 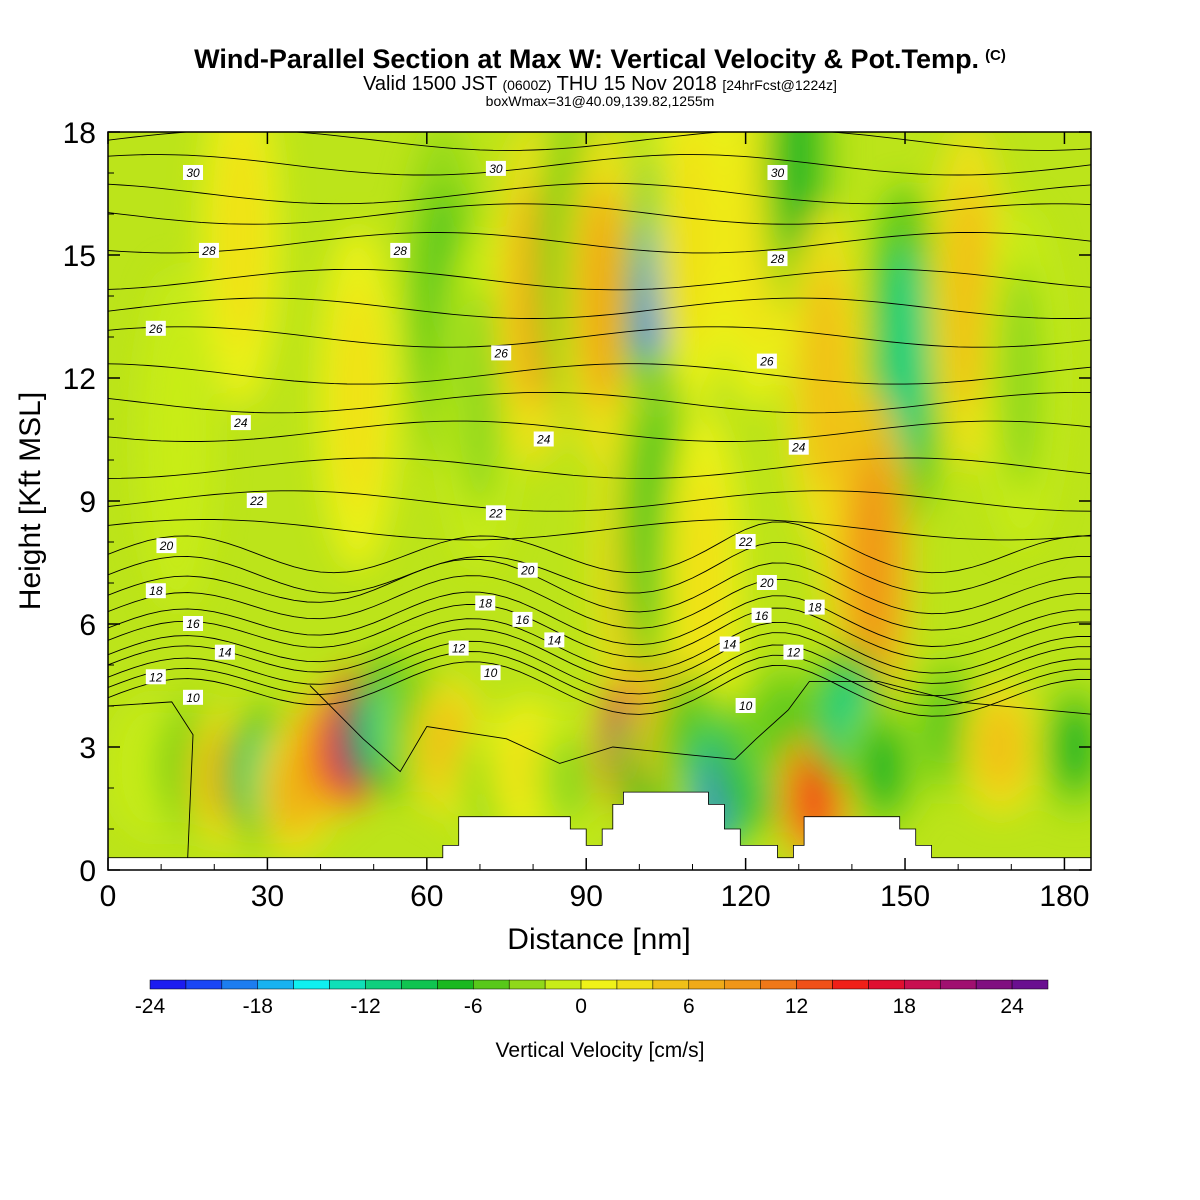 What do you see at coordinates (87, 871) in the screenshot?
I see `y-tick-label: 0` at bounding box center [87, 871].